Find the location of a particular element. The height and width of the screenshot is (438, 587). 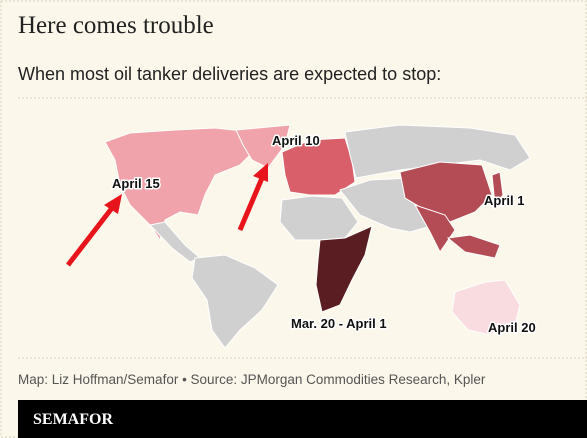

region-label: April 10 is located at coordinates (296, 140).